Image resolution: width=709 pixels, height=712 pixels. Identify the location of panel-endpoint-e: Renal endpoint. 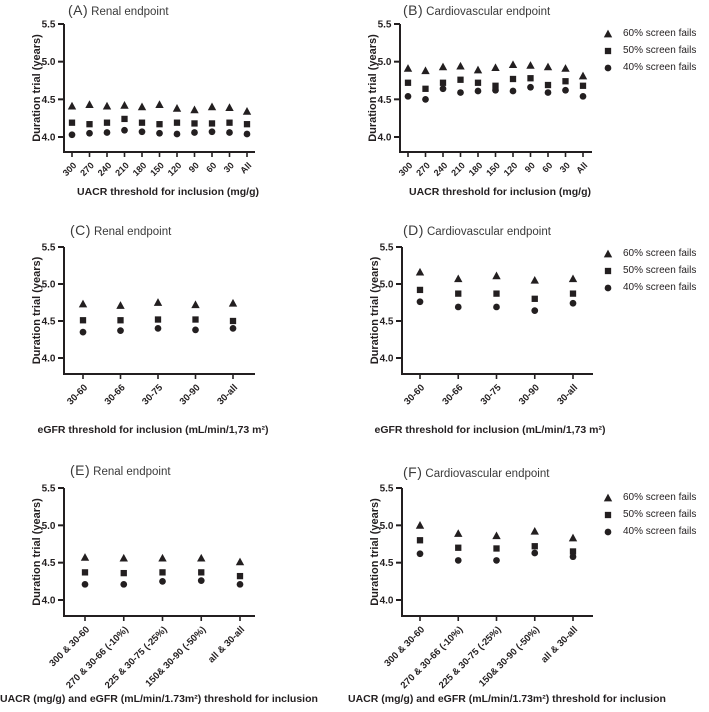
(132, 472).